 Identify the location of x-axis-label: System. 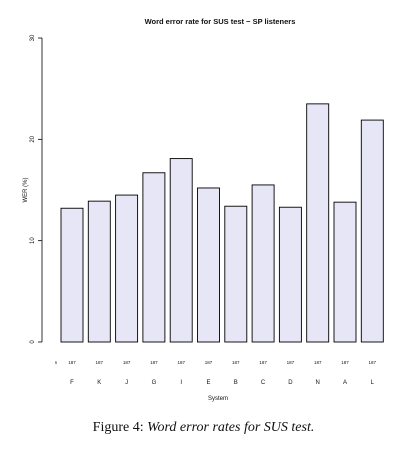
(218, 399).